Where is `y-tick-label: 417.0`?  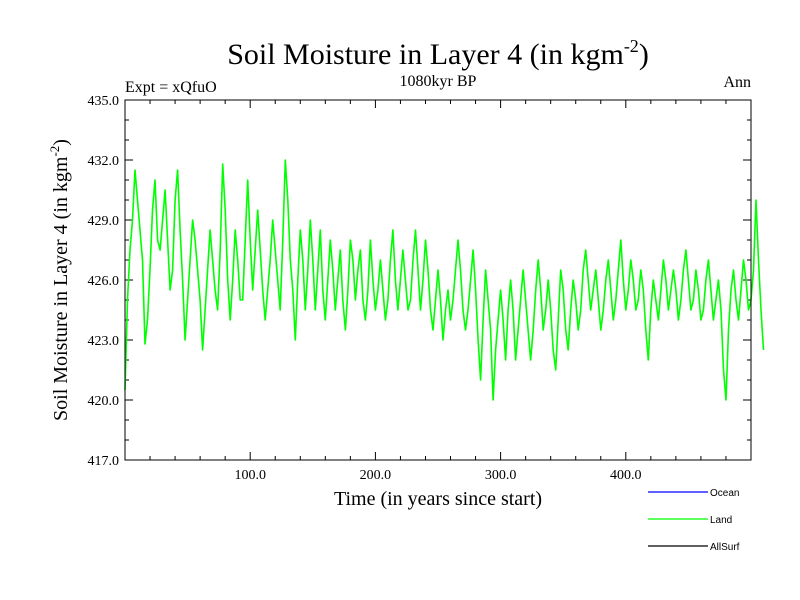 y-tick-label: 417.0 is located at coordinates (104, 461).